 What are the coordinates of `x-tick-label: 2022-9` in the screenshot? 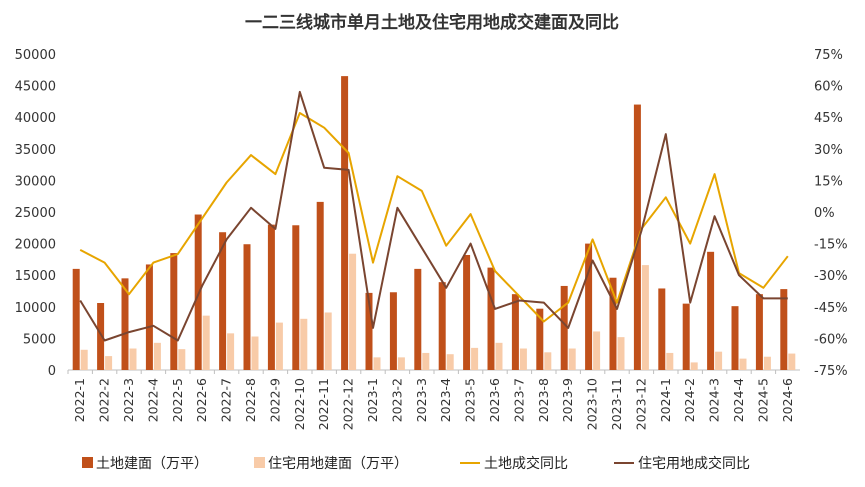 It's located at (274, 400).